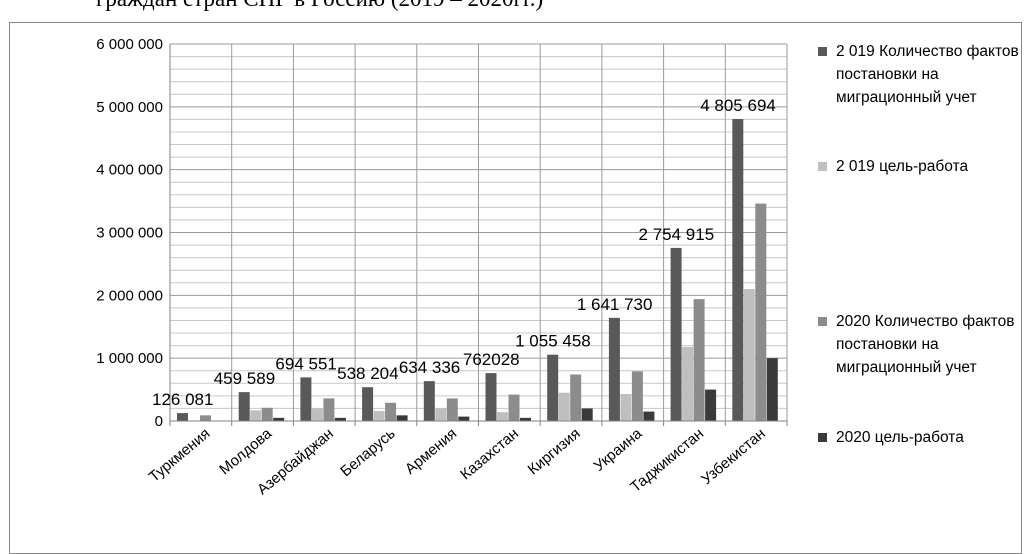 The image size is (1030, 554). What do you see at coordinates (553, 341) in the screenshot?
I see `data-label: 1 055 458` at bounding box center [553, 341].